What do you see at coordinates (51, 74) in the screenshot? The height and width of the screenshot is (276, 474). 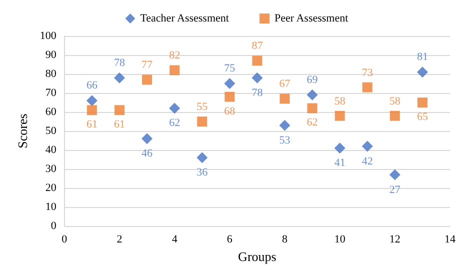 I see `y-tick-label: 80` at bounding box center [51, 74].